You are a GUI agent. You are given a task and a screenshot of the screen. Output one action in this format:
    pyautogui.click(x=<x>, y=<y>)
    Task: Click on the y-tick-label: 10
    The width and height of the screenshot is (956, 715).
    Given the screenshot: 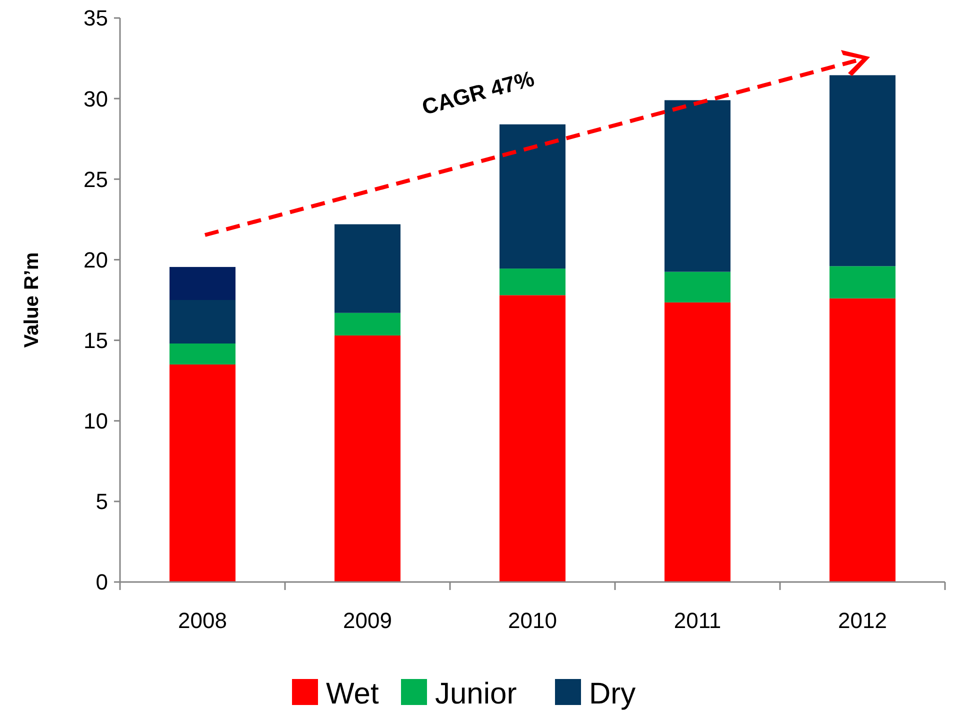 What is the action you would take?
    pyautogui.click(x=96, y=421)
    